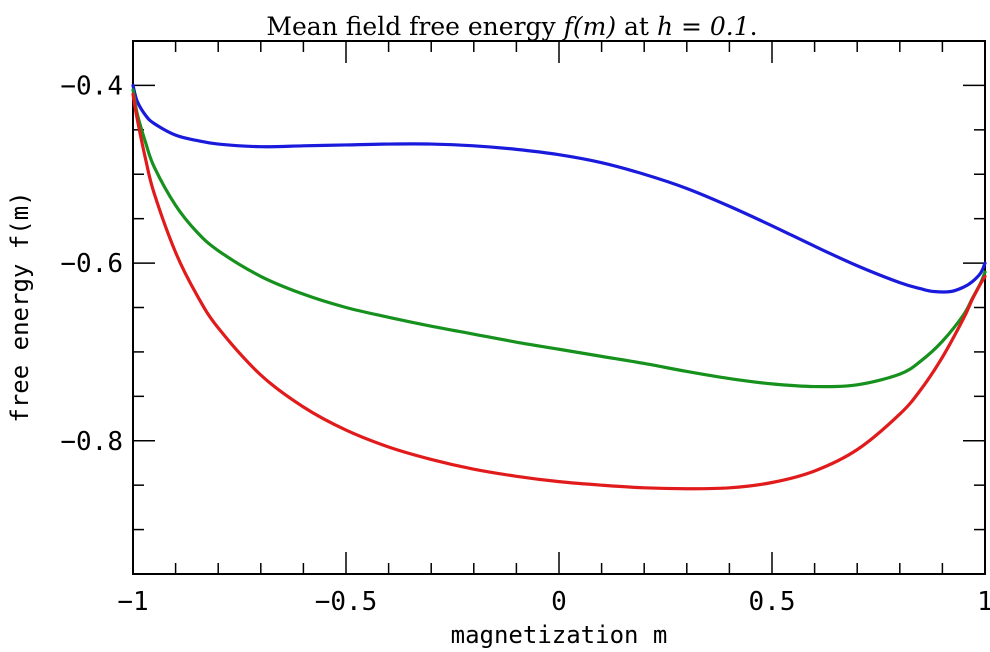 The height and width of the screenshot is (652, 990). Describe the element at coordinates (91, 442) in the screenshot. I see `y-tick-label: −0.8` at that location.